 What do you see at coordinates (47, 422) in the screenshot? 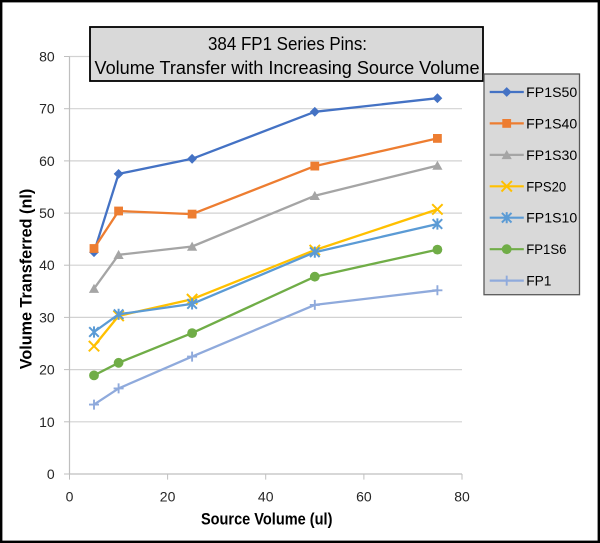
I see `svg-text: 10` at bounding box center [47, 422].